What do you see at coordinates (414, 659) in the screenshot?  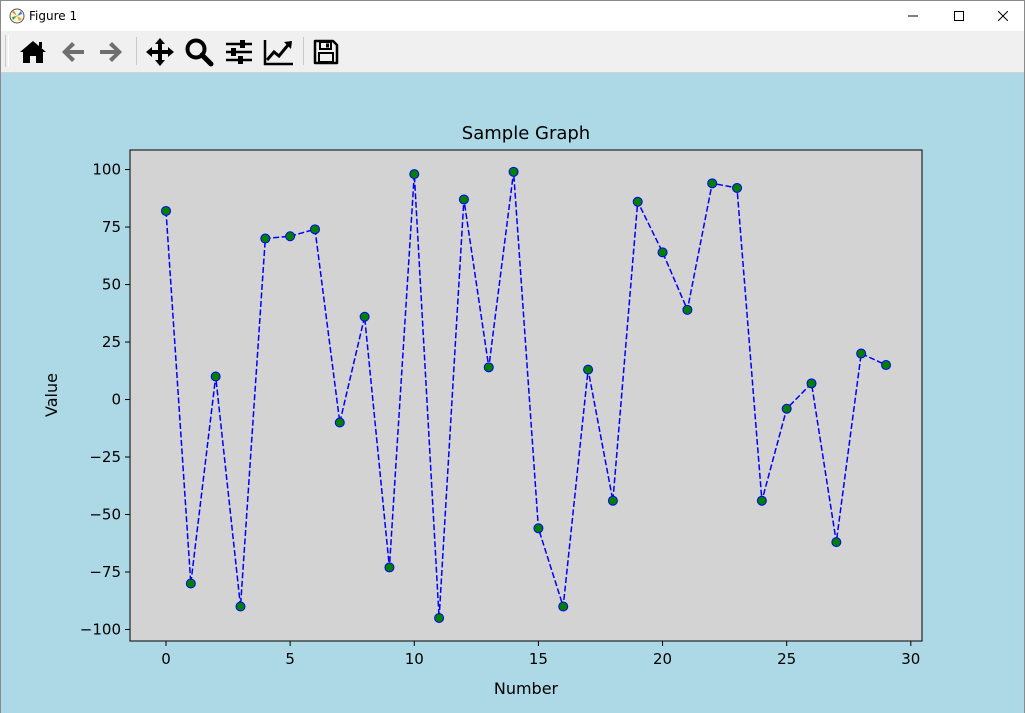 I see `x-tick-label: 10` at bounding box center [414, 659].